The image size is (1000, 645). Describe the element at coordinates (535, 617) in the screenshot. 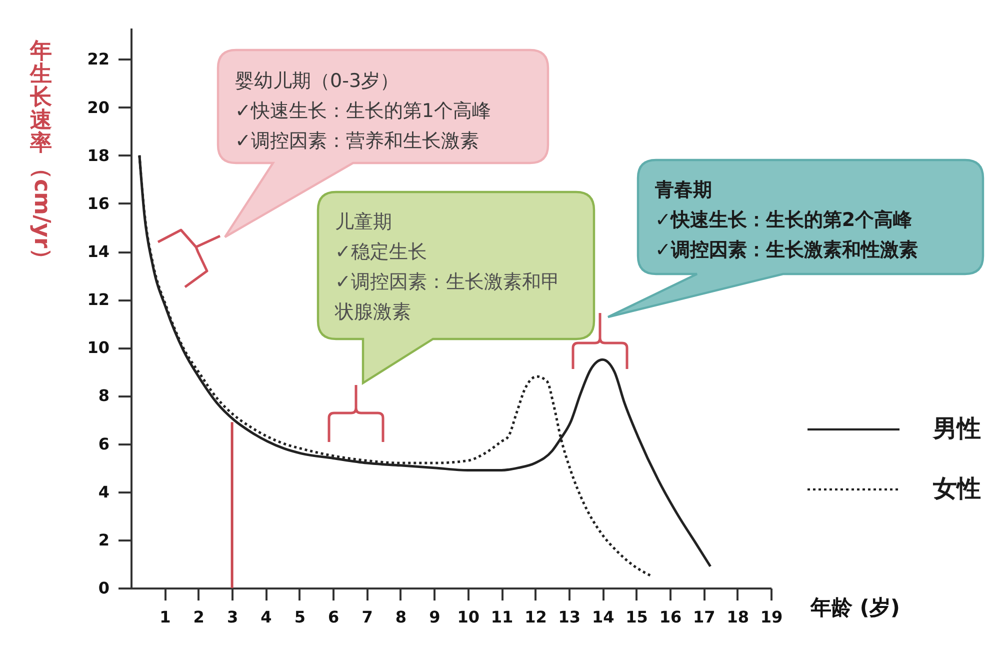

I see `x-tick-label: 12` at that location.